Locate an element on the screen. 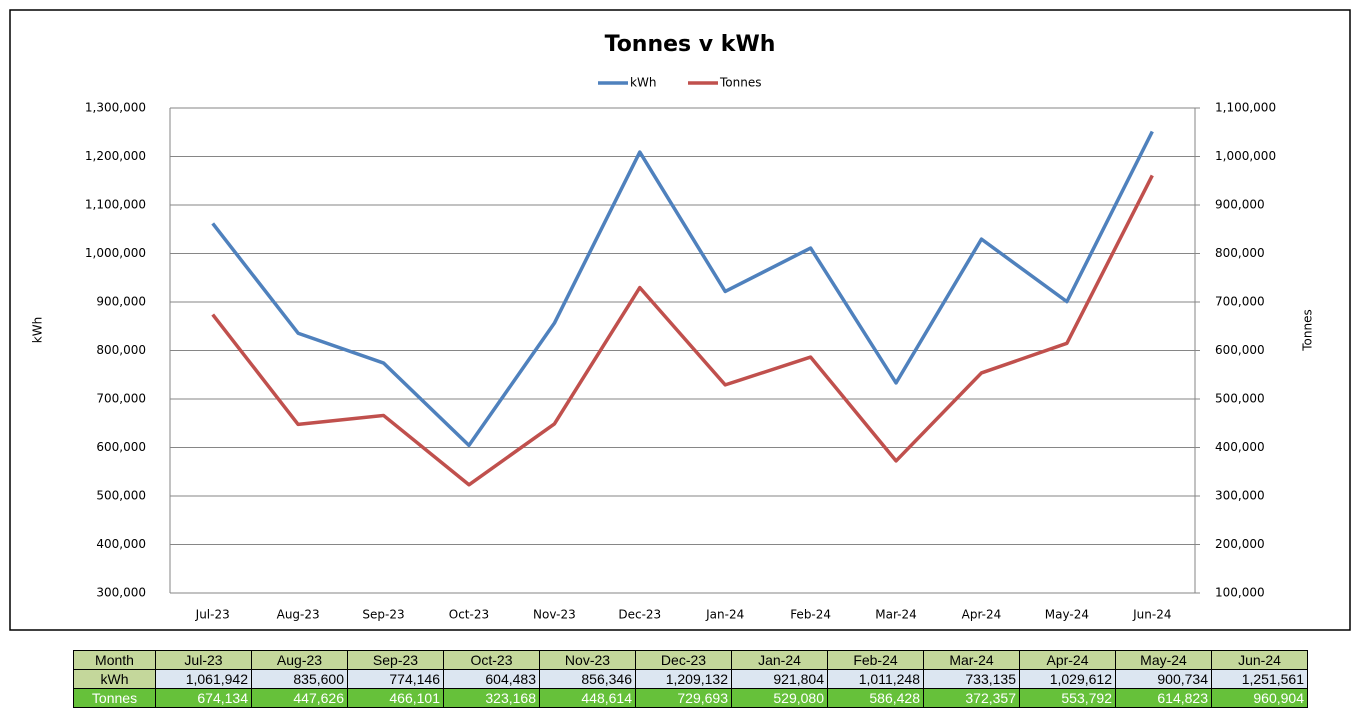 This screenshot has width=1360, height=718. y2-tick-label: 1,100,000 is located at coordinates (1245, 108).